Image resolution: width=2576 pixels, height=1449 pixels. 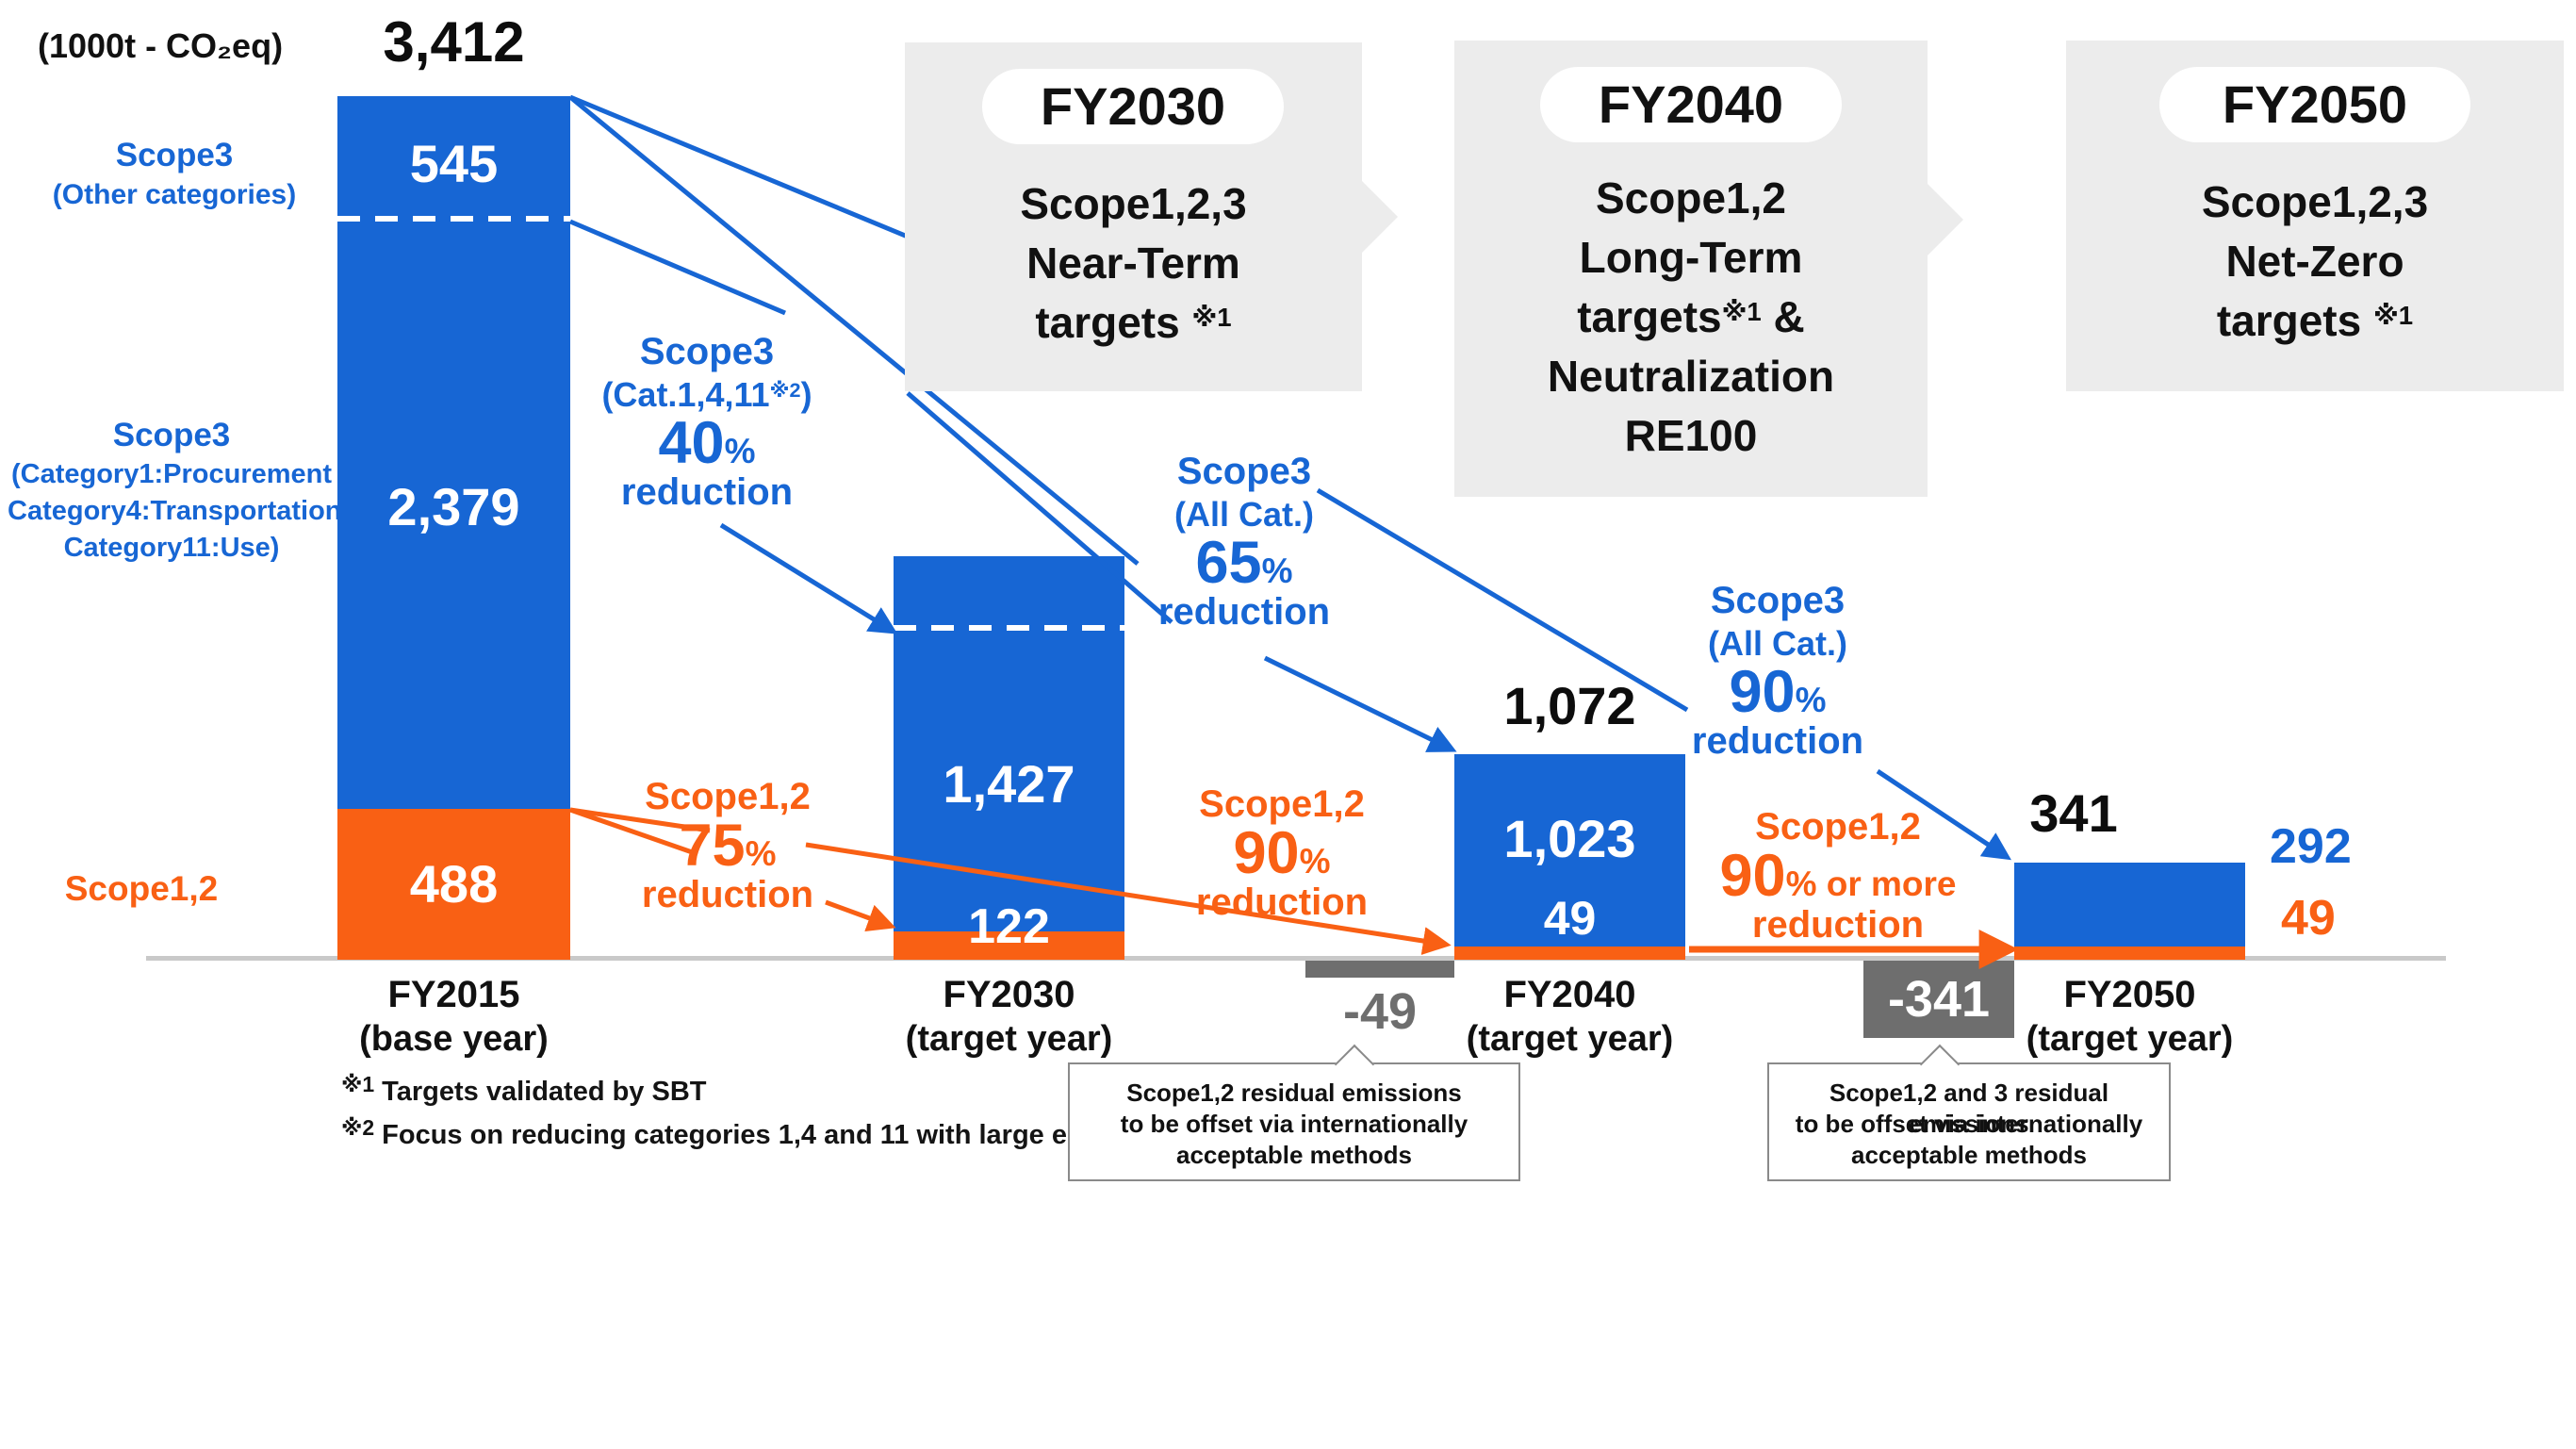 What do you see at coordinates (1128, 899) in the screenshot?
I see `arrow-75pct-to-bar3-icon` at bounding box center [1128, 899].